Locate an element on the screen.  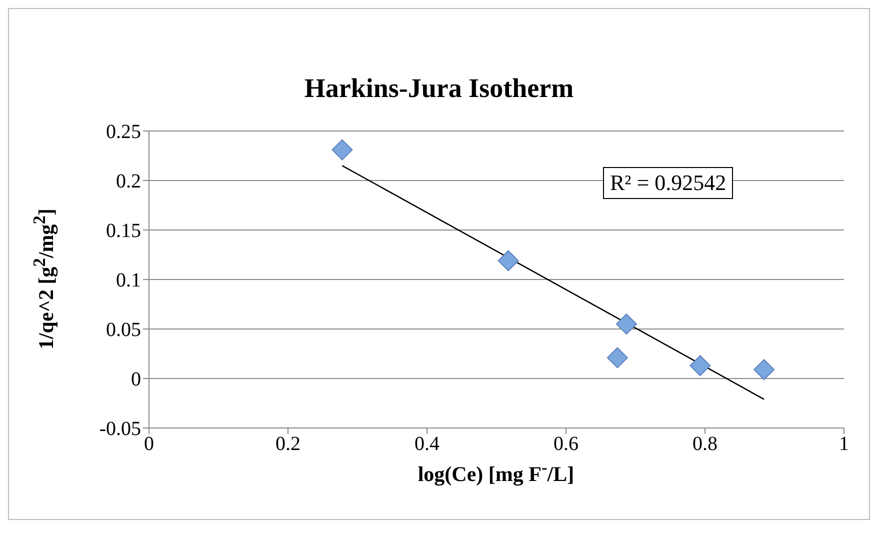
y-tick-label: 0 is located at coordinates (136, 379).